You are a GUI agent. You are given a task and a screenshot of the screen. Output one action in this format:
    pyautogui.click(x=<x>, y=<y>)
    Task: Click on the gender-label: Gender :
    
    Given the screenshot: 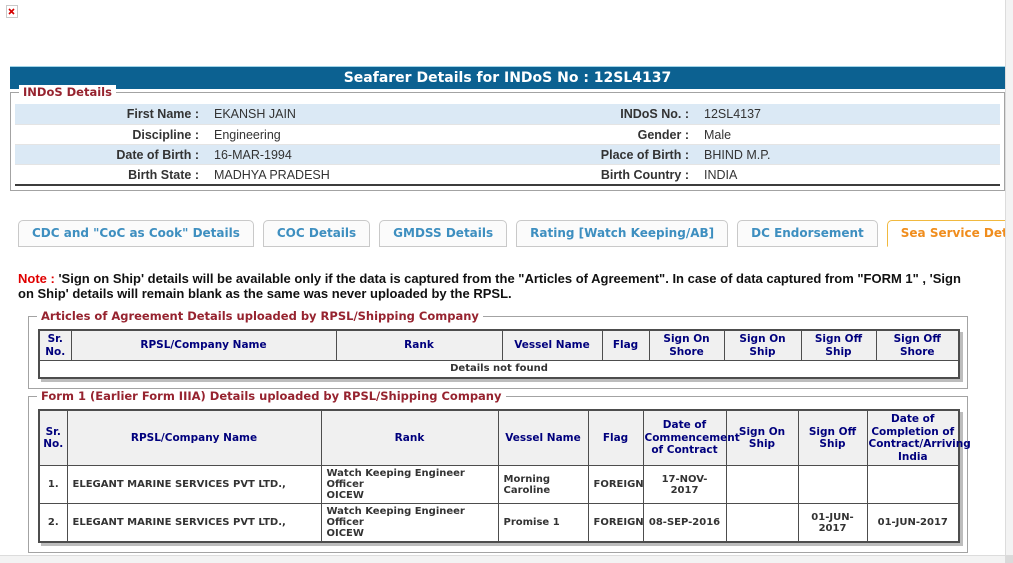 What is the action you would take?
    pyautogui.click(x=663, y=134)
    